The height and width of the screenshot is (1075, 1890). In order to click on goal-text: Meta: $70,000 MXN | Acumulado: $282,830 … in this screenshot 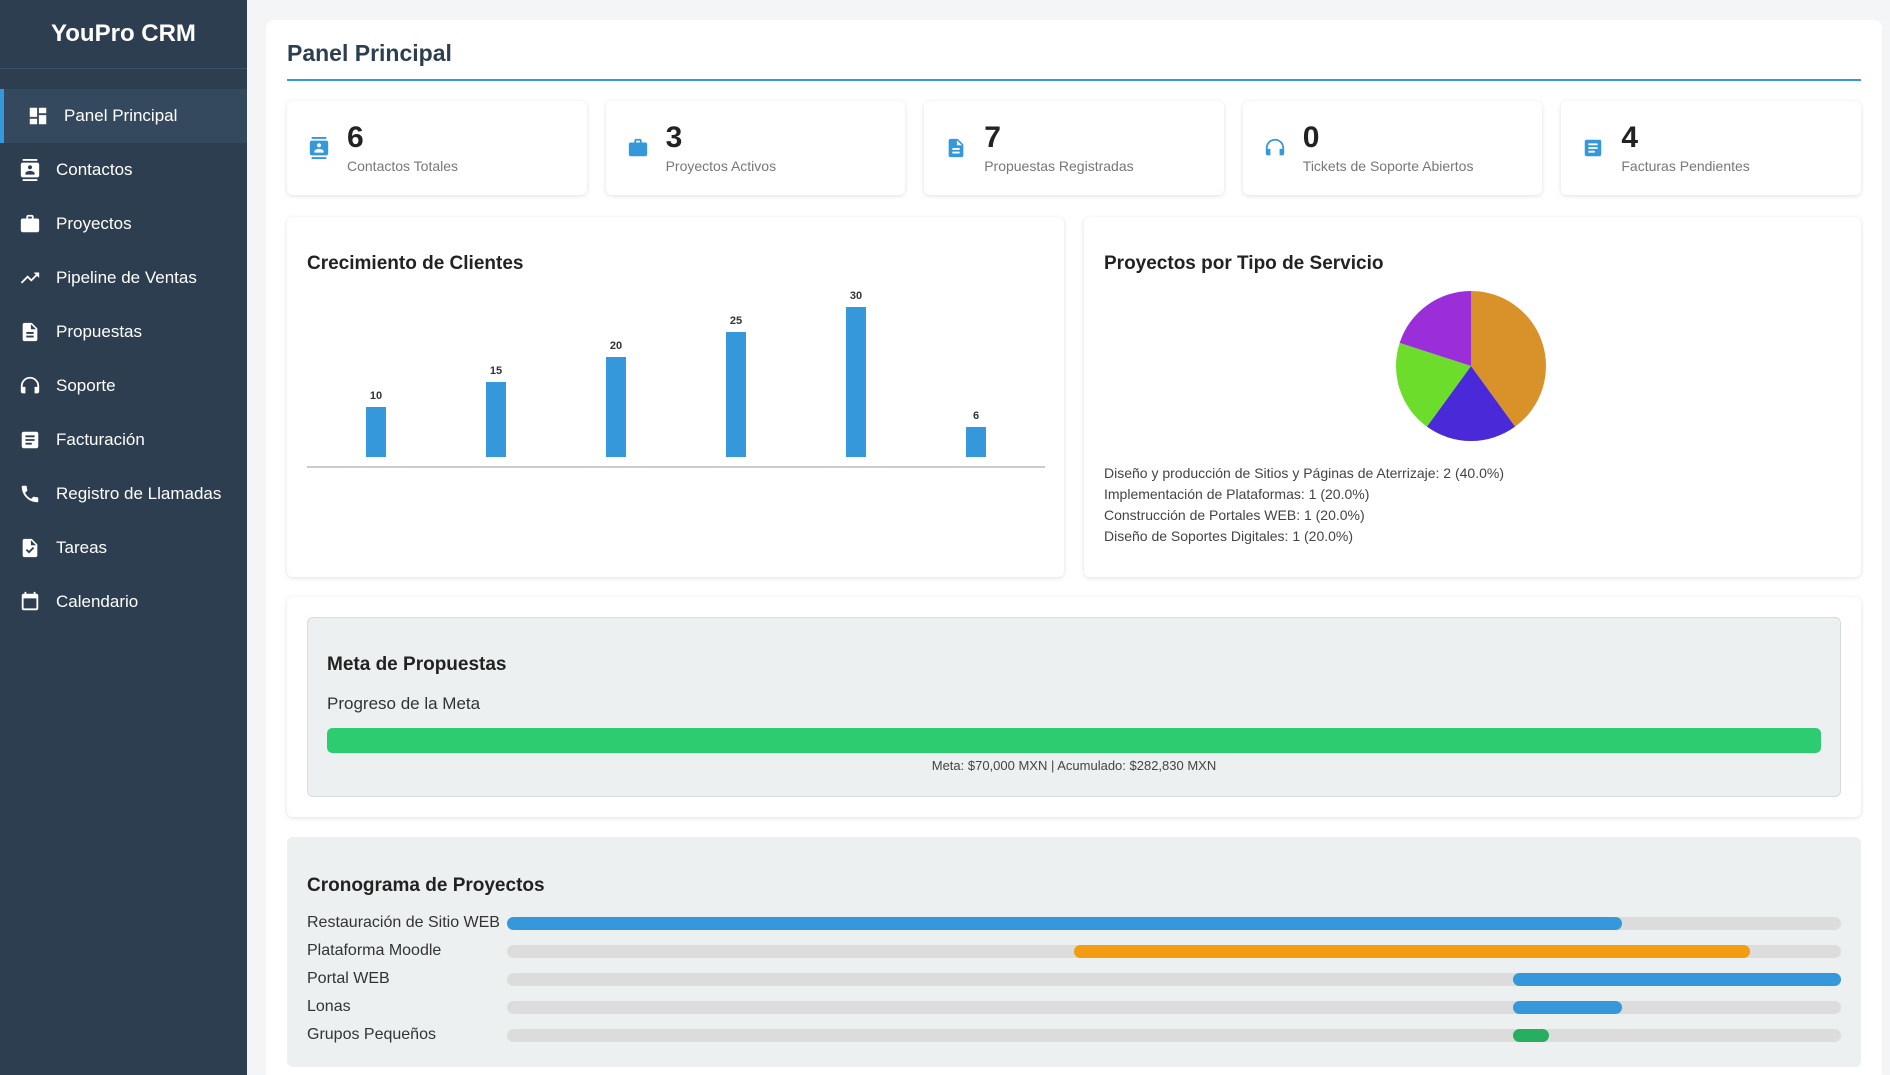, I will do `click(1074, 765)`.